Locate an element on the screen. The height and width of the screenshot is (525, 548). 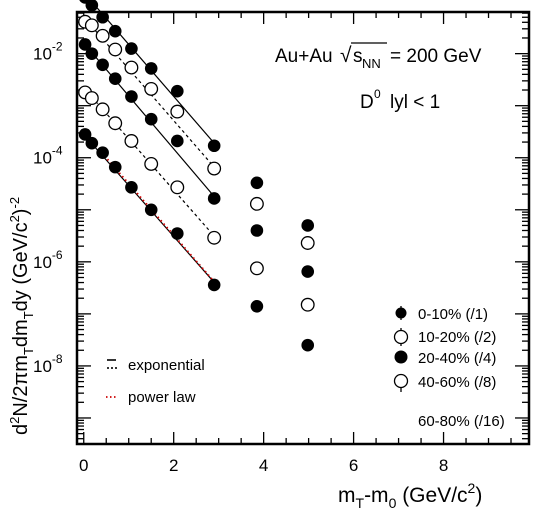
fit-legend: exponential power law is located at coordinates (155, 381).